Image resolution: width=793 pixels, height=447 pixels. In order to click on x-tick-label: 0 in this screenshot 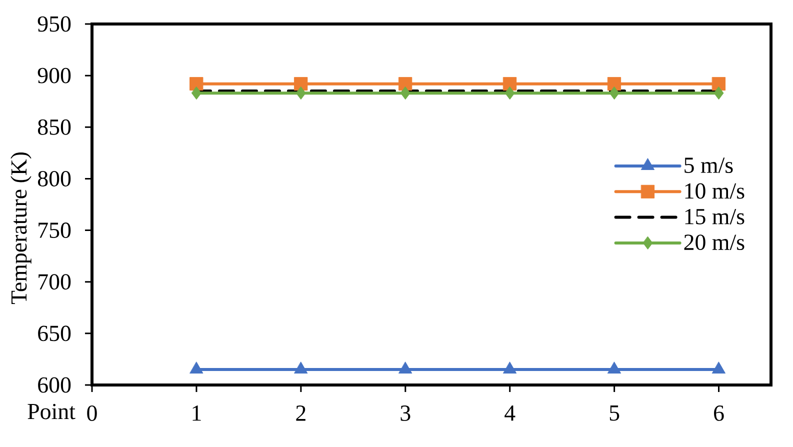, I will do `click(92, 413)`.